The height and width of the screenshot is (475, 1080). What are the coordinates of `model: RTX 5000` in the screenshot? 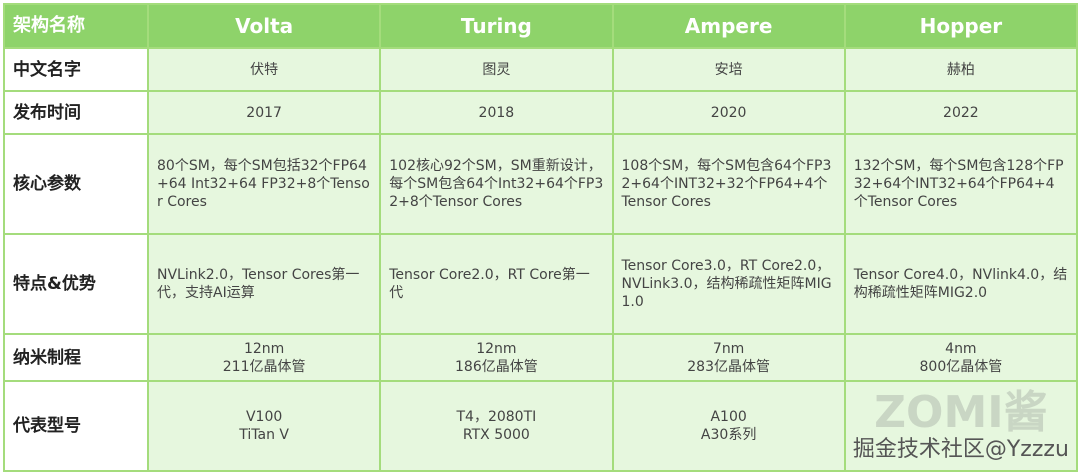 It's located at (496, 435).